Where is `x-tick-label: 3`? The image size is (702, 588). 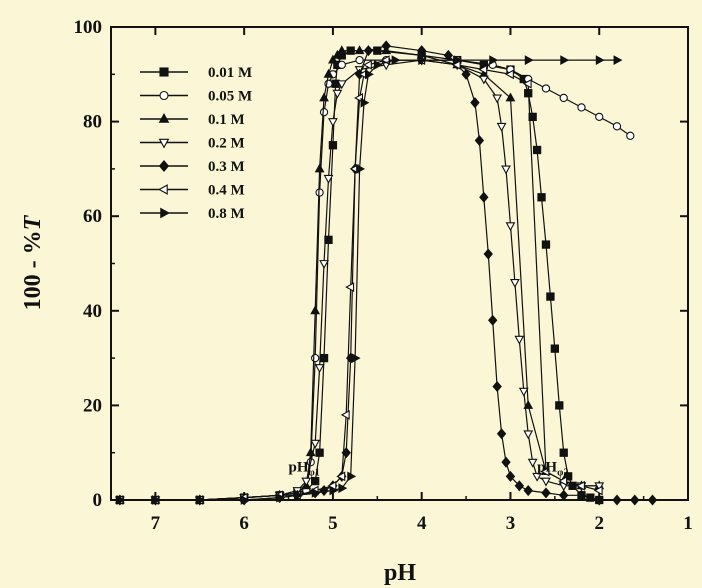
x-tick-label: 3 is located at coordinates (511, 523).